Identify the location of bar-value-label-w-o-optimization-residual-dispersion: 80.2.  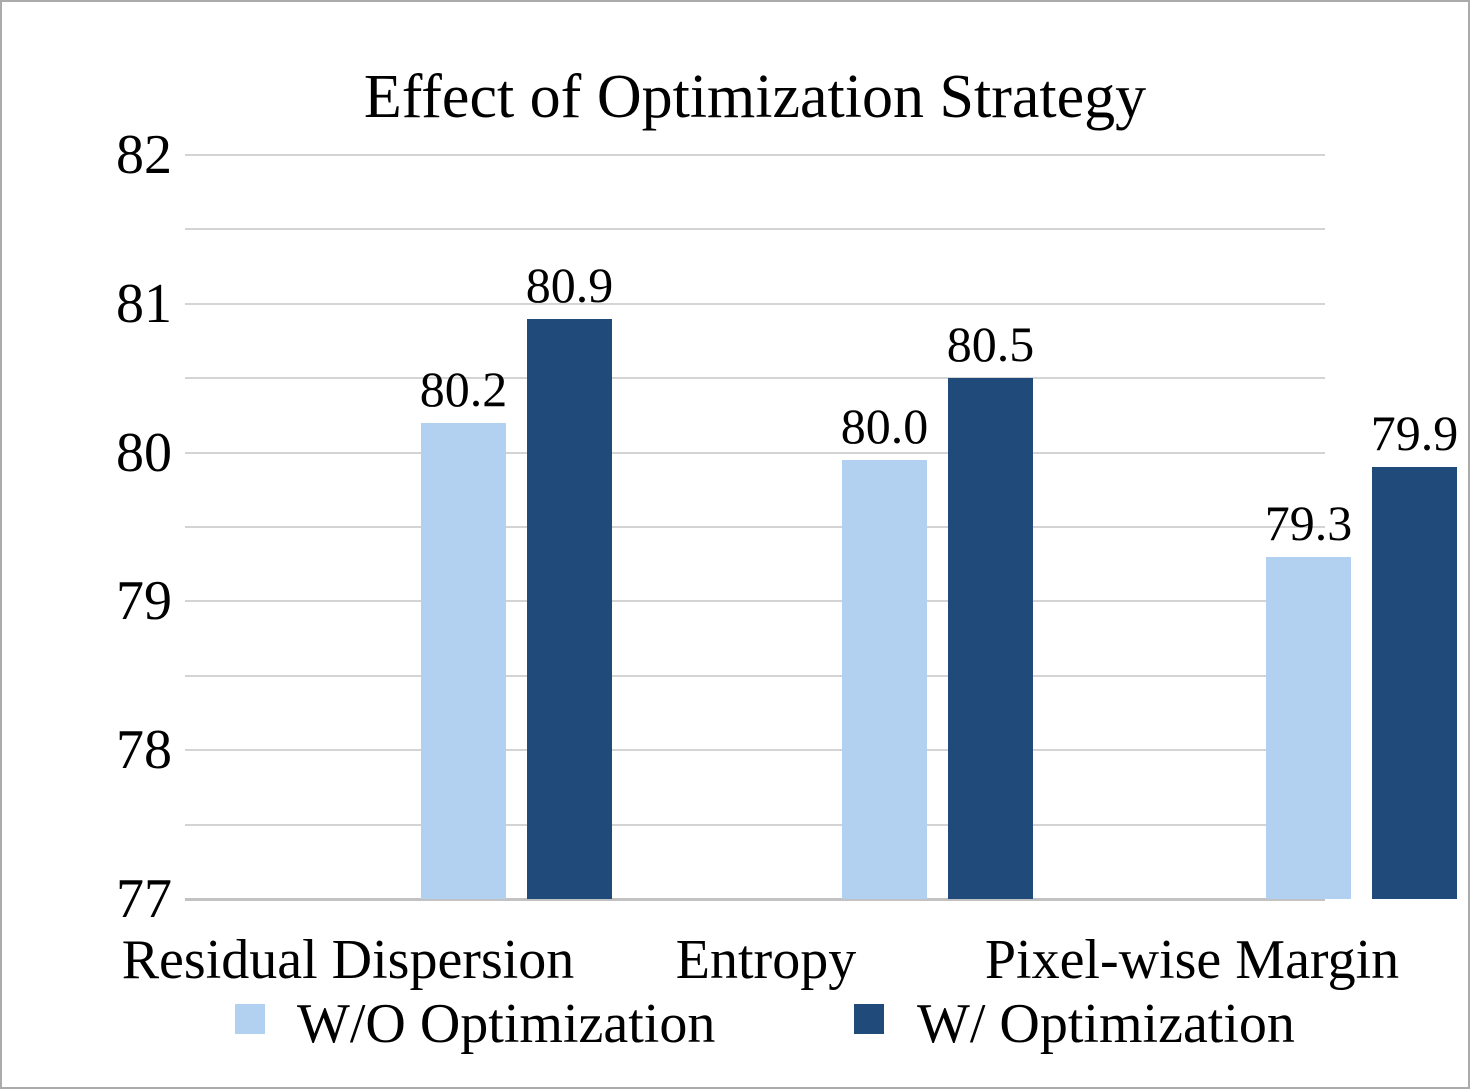
(463, 388).